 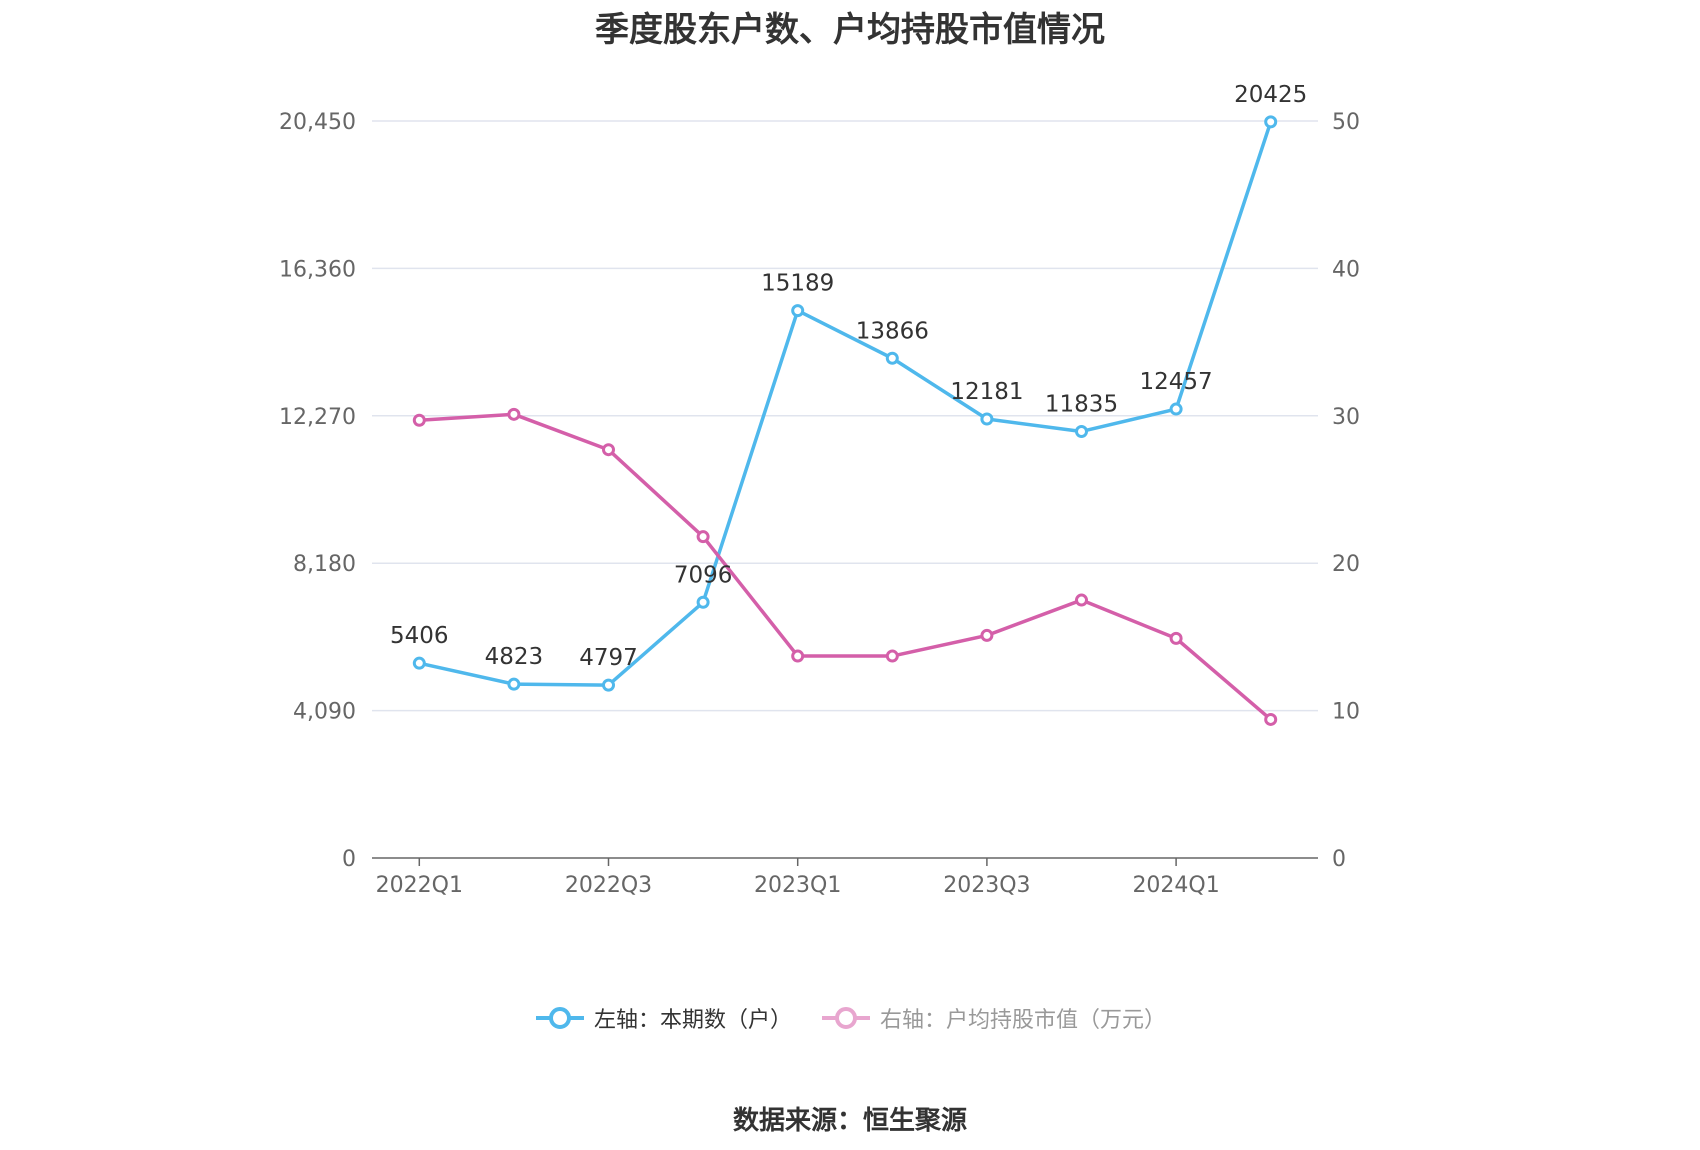 I want to click on data-label-shareholders: 4797, so click(x=608, y=658).